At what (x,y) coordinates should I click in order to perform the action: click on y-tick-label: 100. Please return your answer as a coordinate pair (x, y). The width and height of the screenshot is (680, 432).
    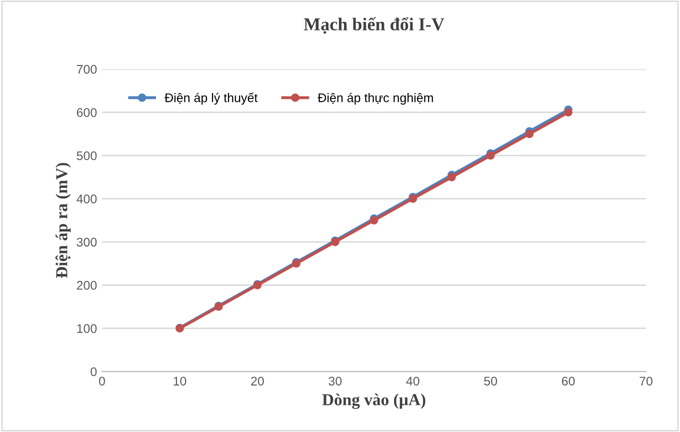
    Looking at the image, I should click on (87, 328).